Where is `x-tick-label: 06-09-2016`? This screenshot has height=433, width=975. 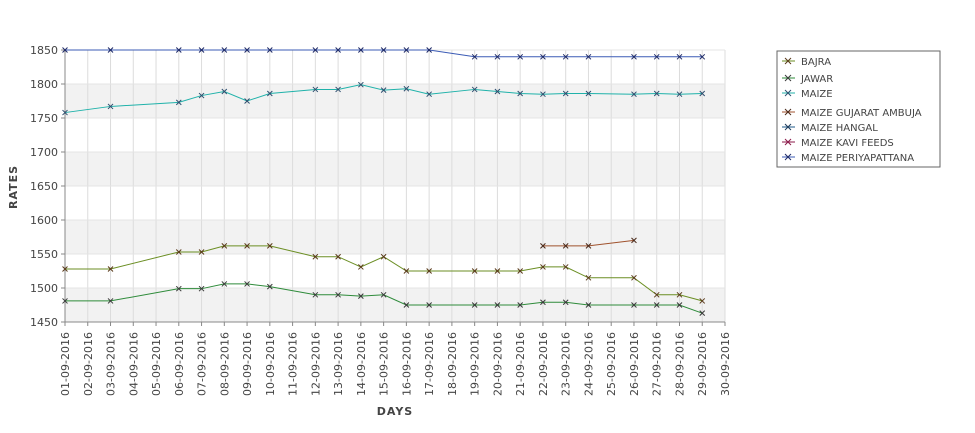 x-tick-label: 06-09-2016 is located at coordinates (179, 364).